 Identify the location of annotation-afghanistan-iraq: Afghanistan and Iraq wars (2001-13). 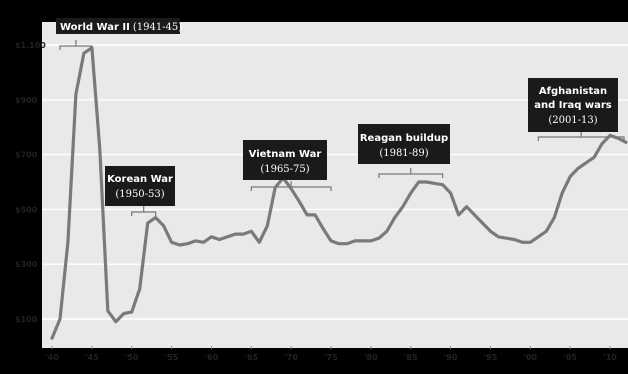
(573, 105).